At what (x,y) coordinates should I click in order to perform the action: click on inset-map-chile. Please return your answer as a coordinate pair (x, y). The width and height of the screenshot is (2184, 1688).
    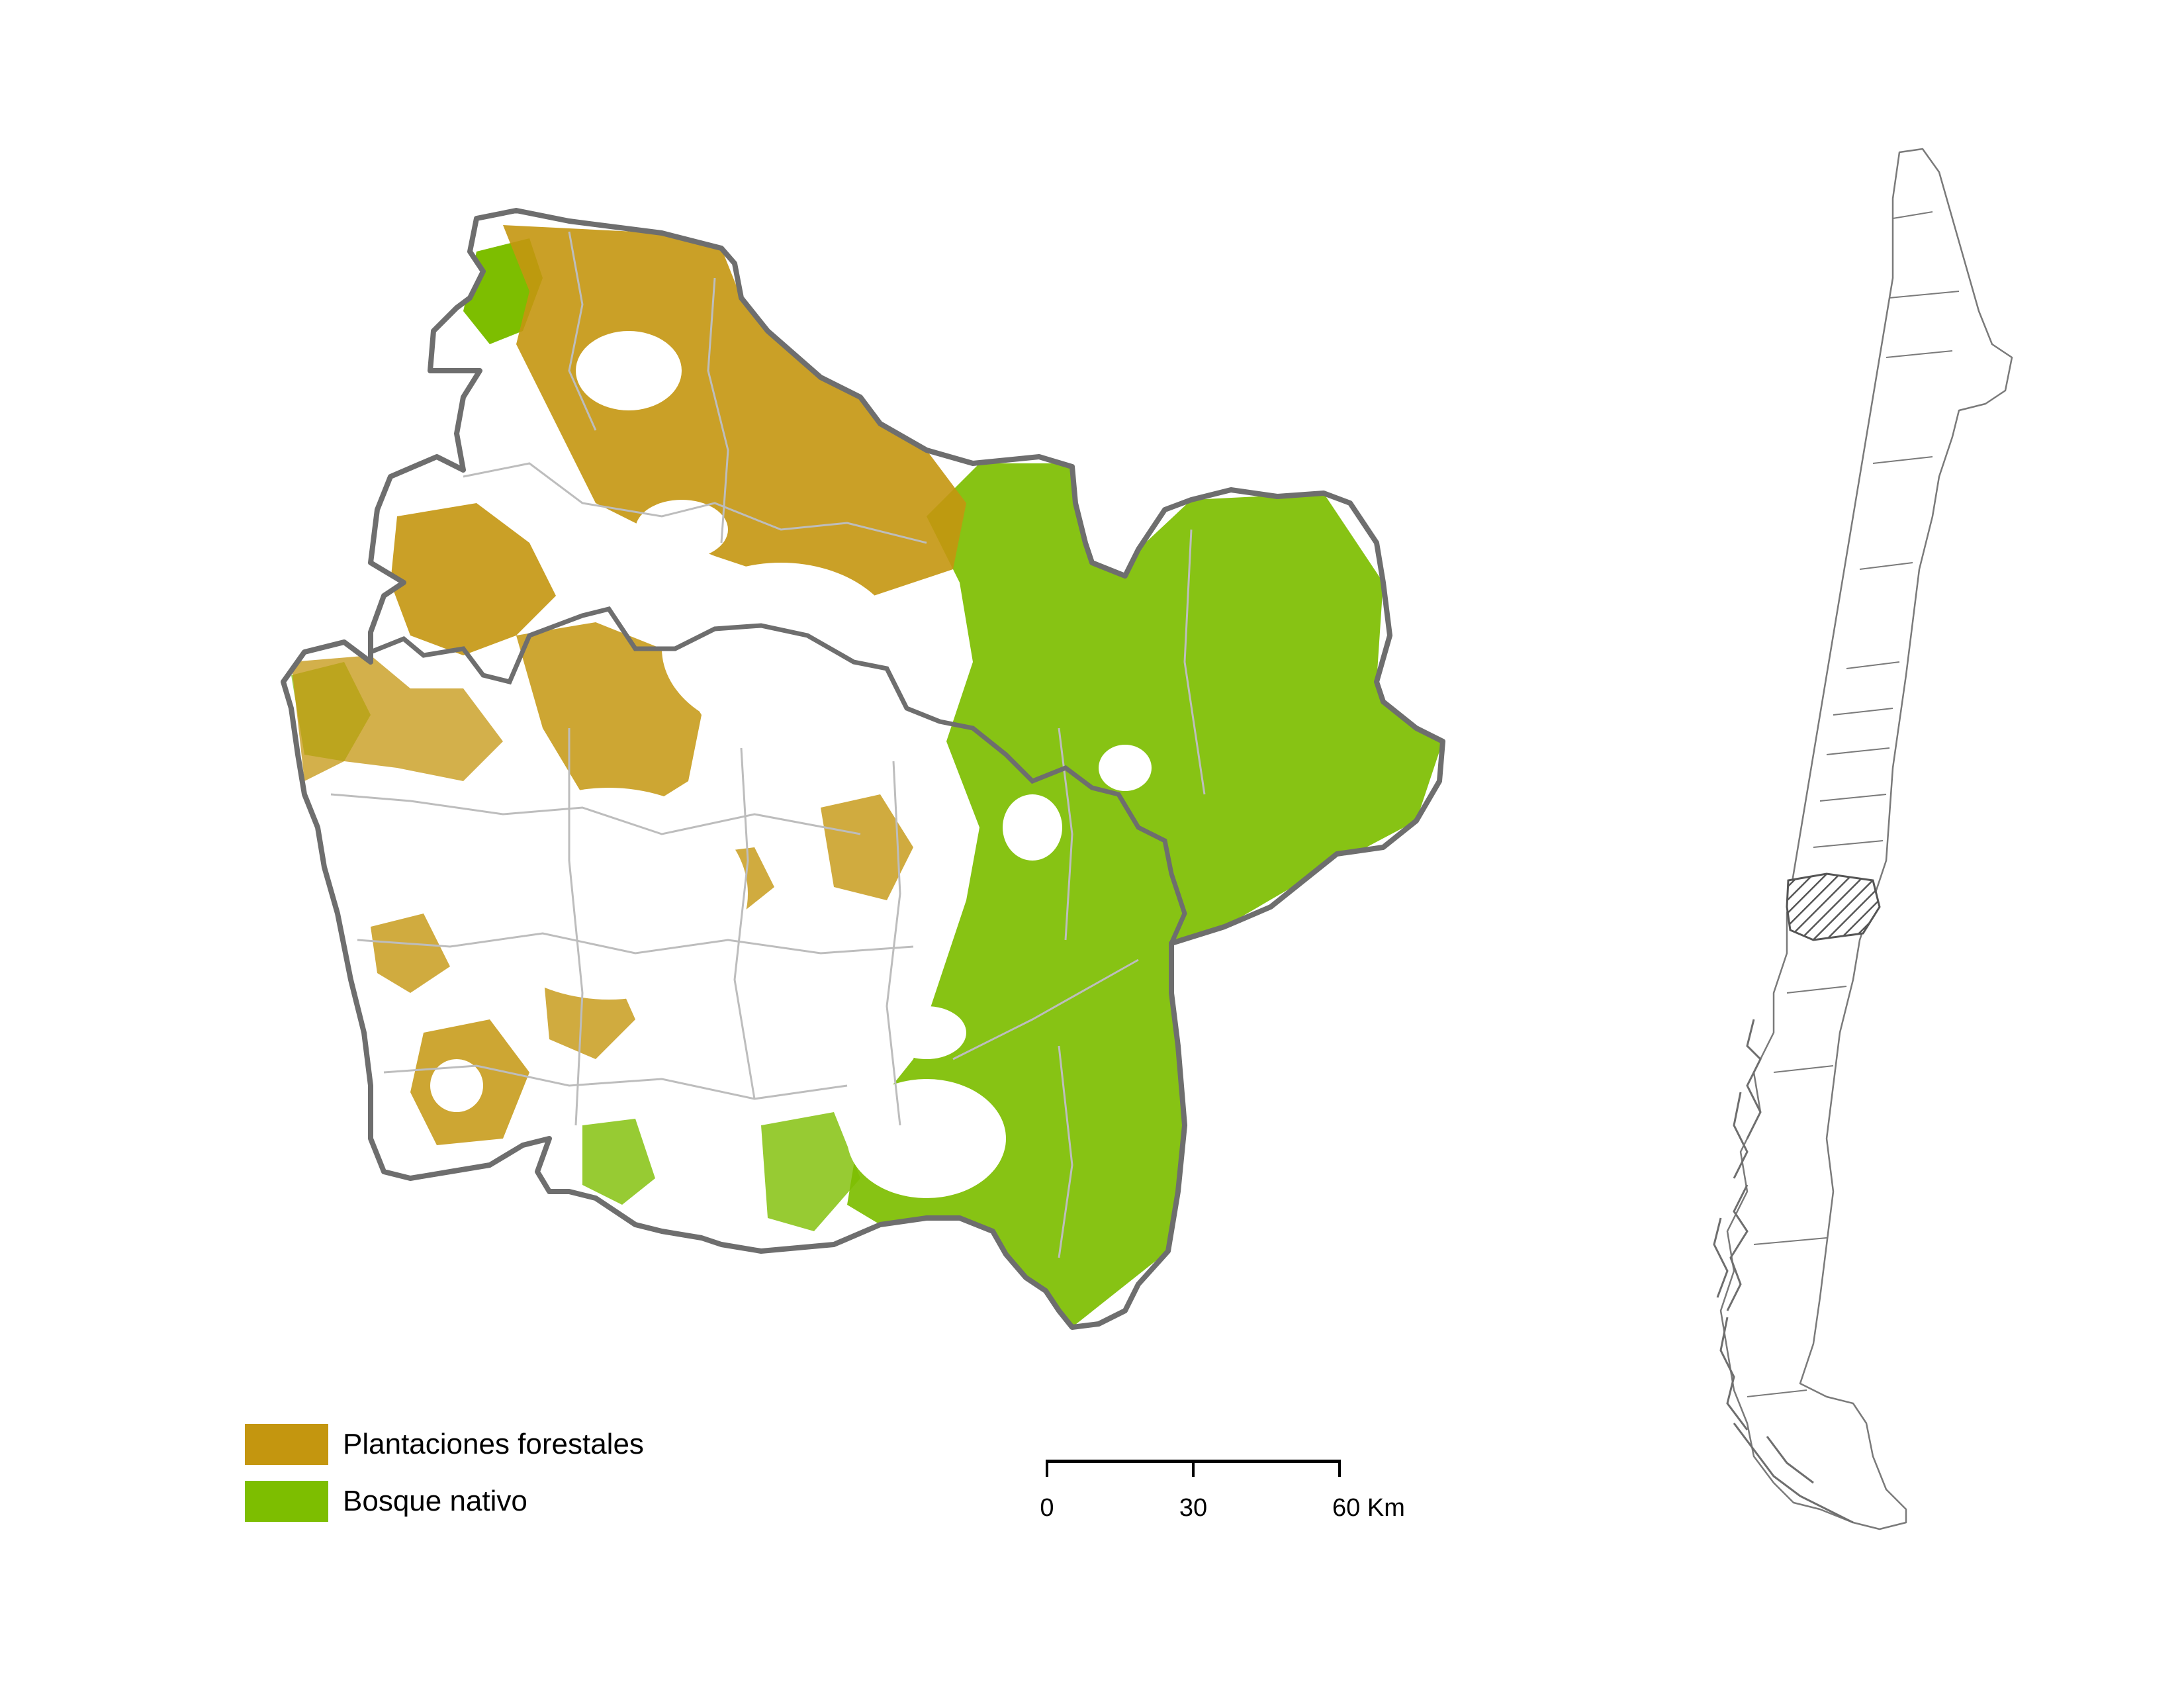
    Looking at the image, I should click on (1863, 839).